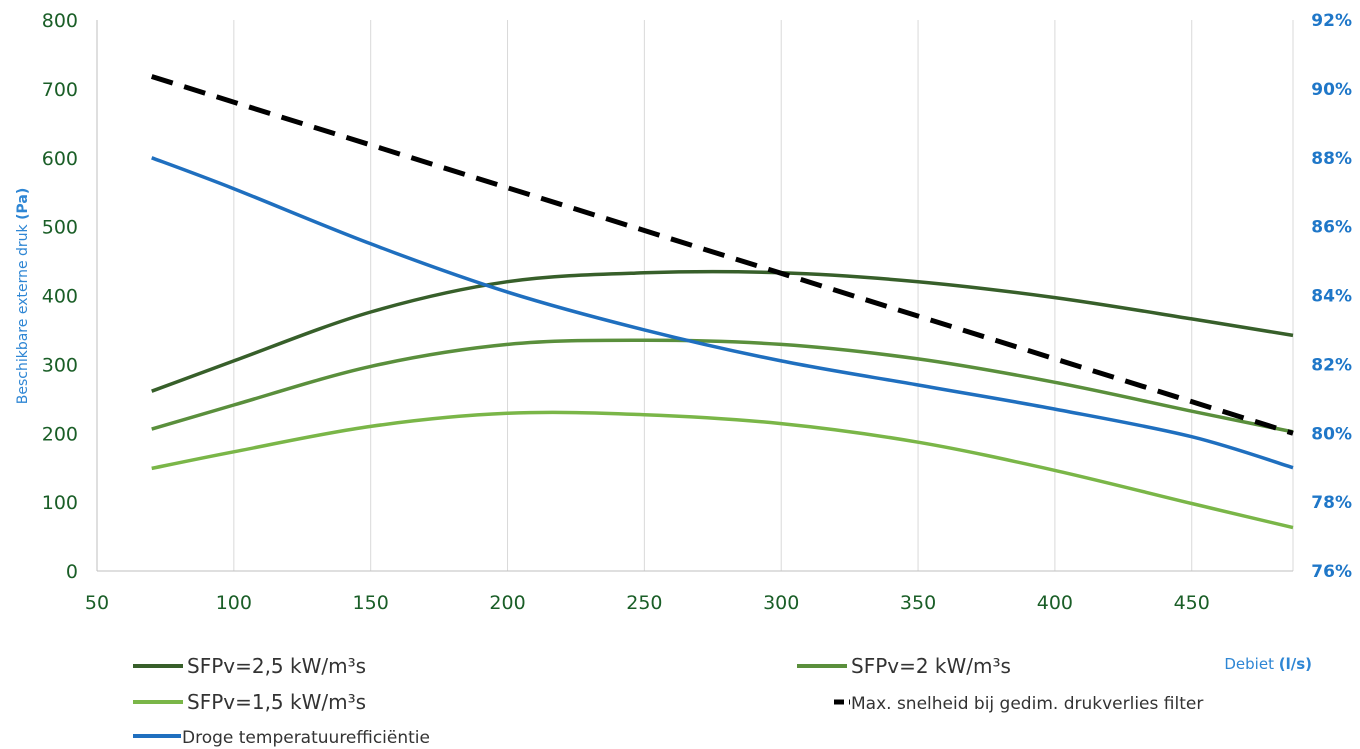  I want to click on y2-tick-label: 76%, so click(1331, 572).